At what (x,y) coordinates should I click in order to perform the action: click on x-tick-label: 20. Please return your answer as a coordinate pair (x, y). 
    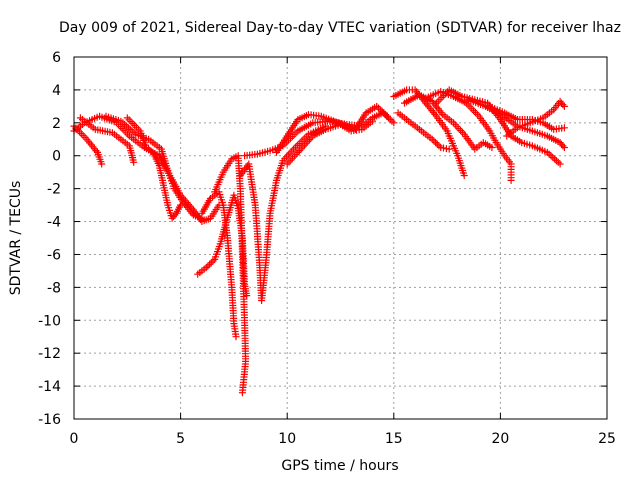
    Looking at the image, I should click on (500, 439).